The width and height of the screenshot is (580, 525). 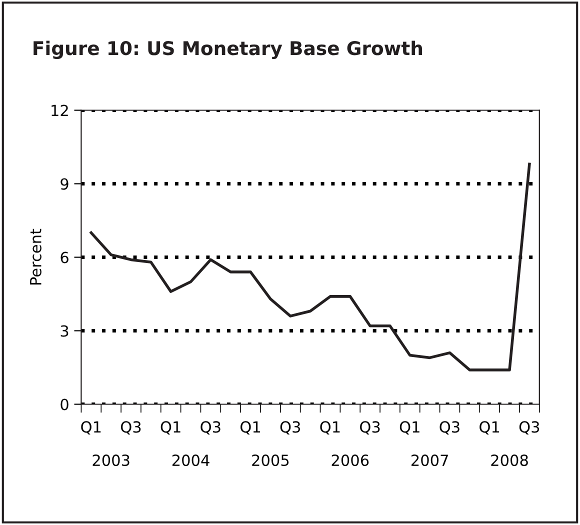 What do you see at coordinates (350, 460) in the screenshot?
I see `text: 2006` at bounding box center [350, 460].